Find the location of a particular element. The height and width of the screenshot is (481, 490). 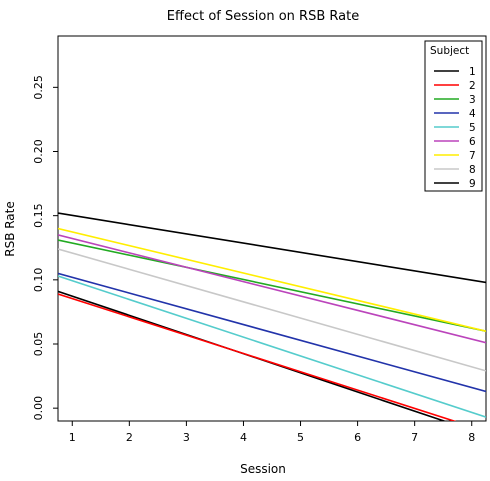

x-tick-label: 2 is located at coordinates (129, 437).